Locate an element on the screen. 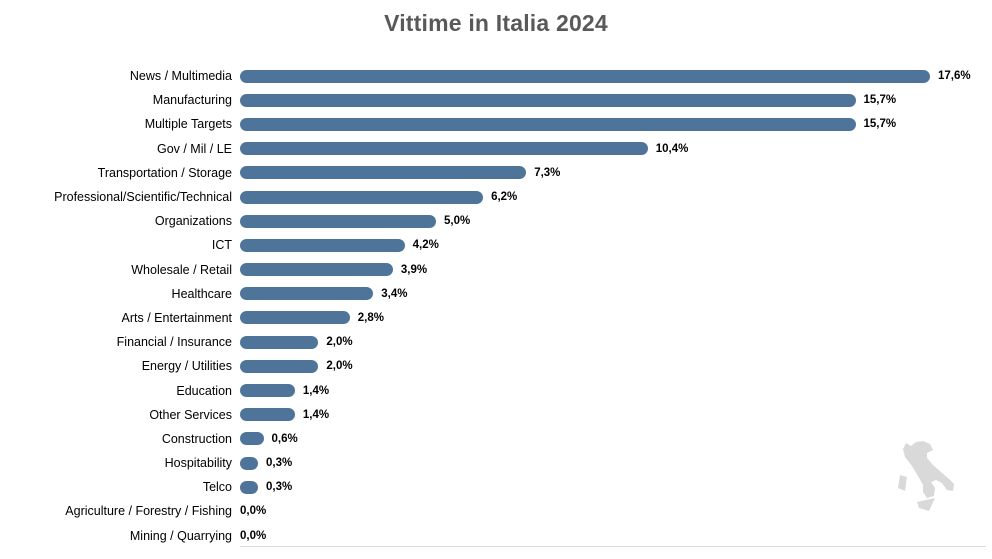 This screenshot has height=559, width=992. bar-row: Hospitability 0,3% is located at coordinates (496, 463).